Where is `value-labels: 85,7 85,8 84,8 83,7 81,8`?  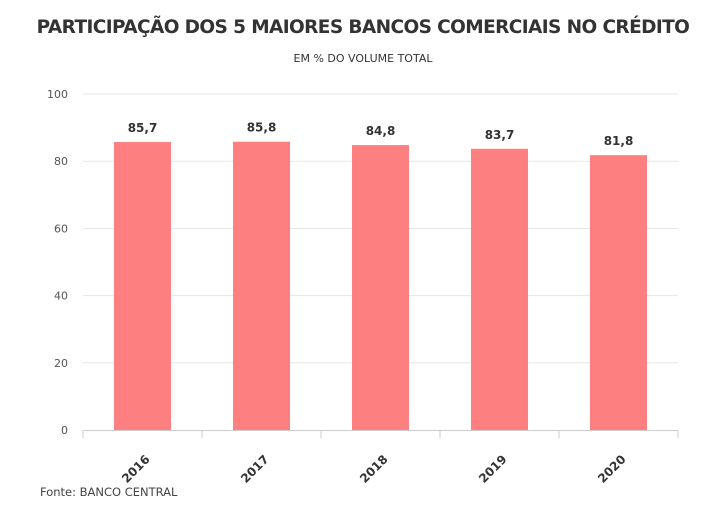 value-labels: 85,7 85,8 84,8 83,7 81,8 is located at coordinates (381, 134).